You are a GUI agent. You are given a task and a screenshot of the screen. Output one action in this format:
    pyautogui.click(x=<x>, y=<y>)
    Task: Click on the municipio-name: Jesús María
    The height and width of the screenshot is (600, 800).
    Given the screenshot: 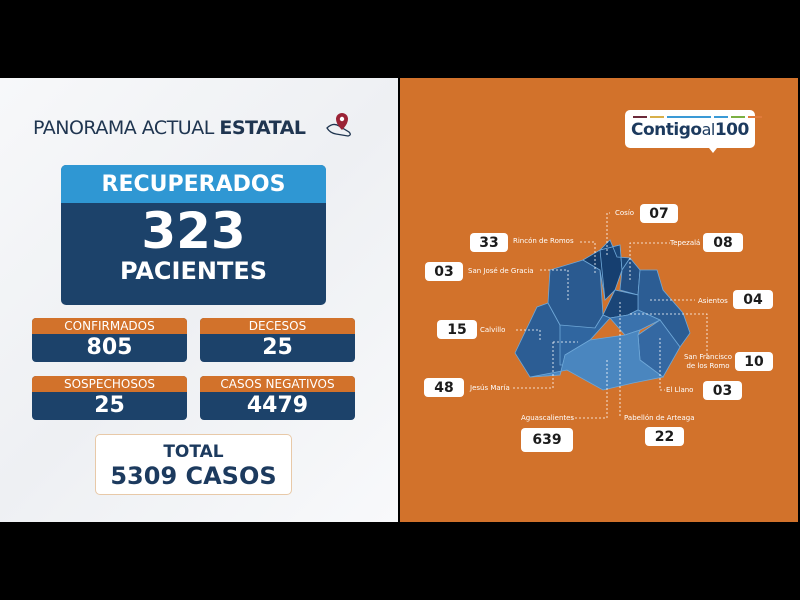 What is the action you would take?
    pyautogui.click(x=490, y=388)
    